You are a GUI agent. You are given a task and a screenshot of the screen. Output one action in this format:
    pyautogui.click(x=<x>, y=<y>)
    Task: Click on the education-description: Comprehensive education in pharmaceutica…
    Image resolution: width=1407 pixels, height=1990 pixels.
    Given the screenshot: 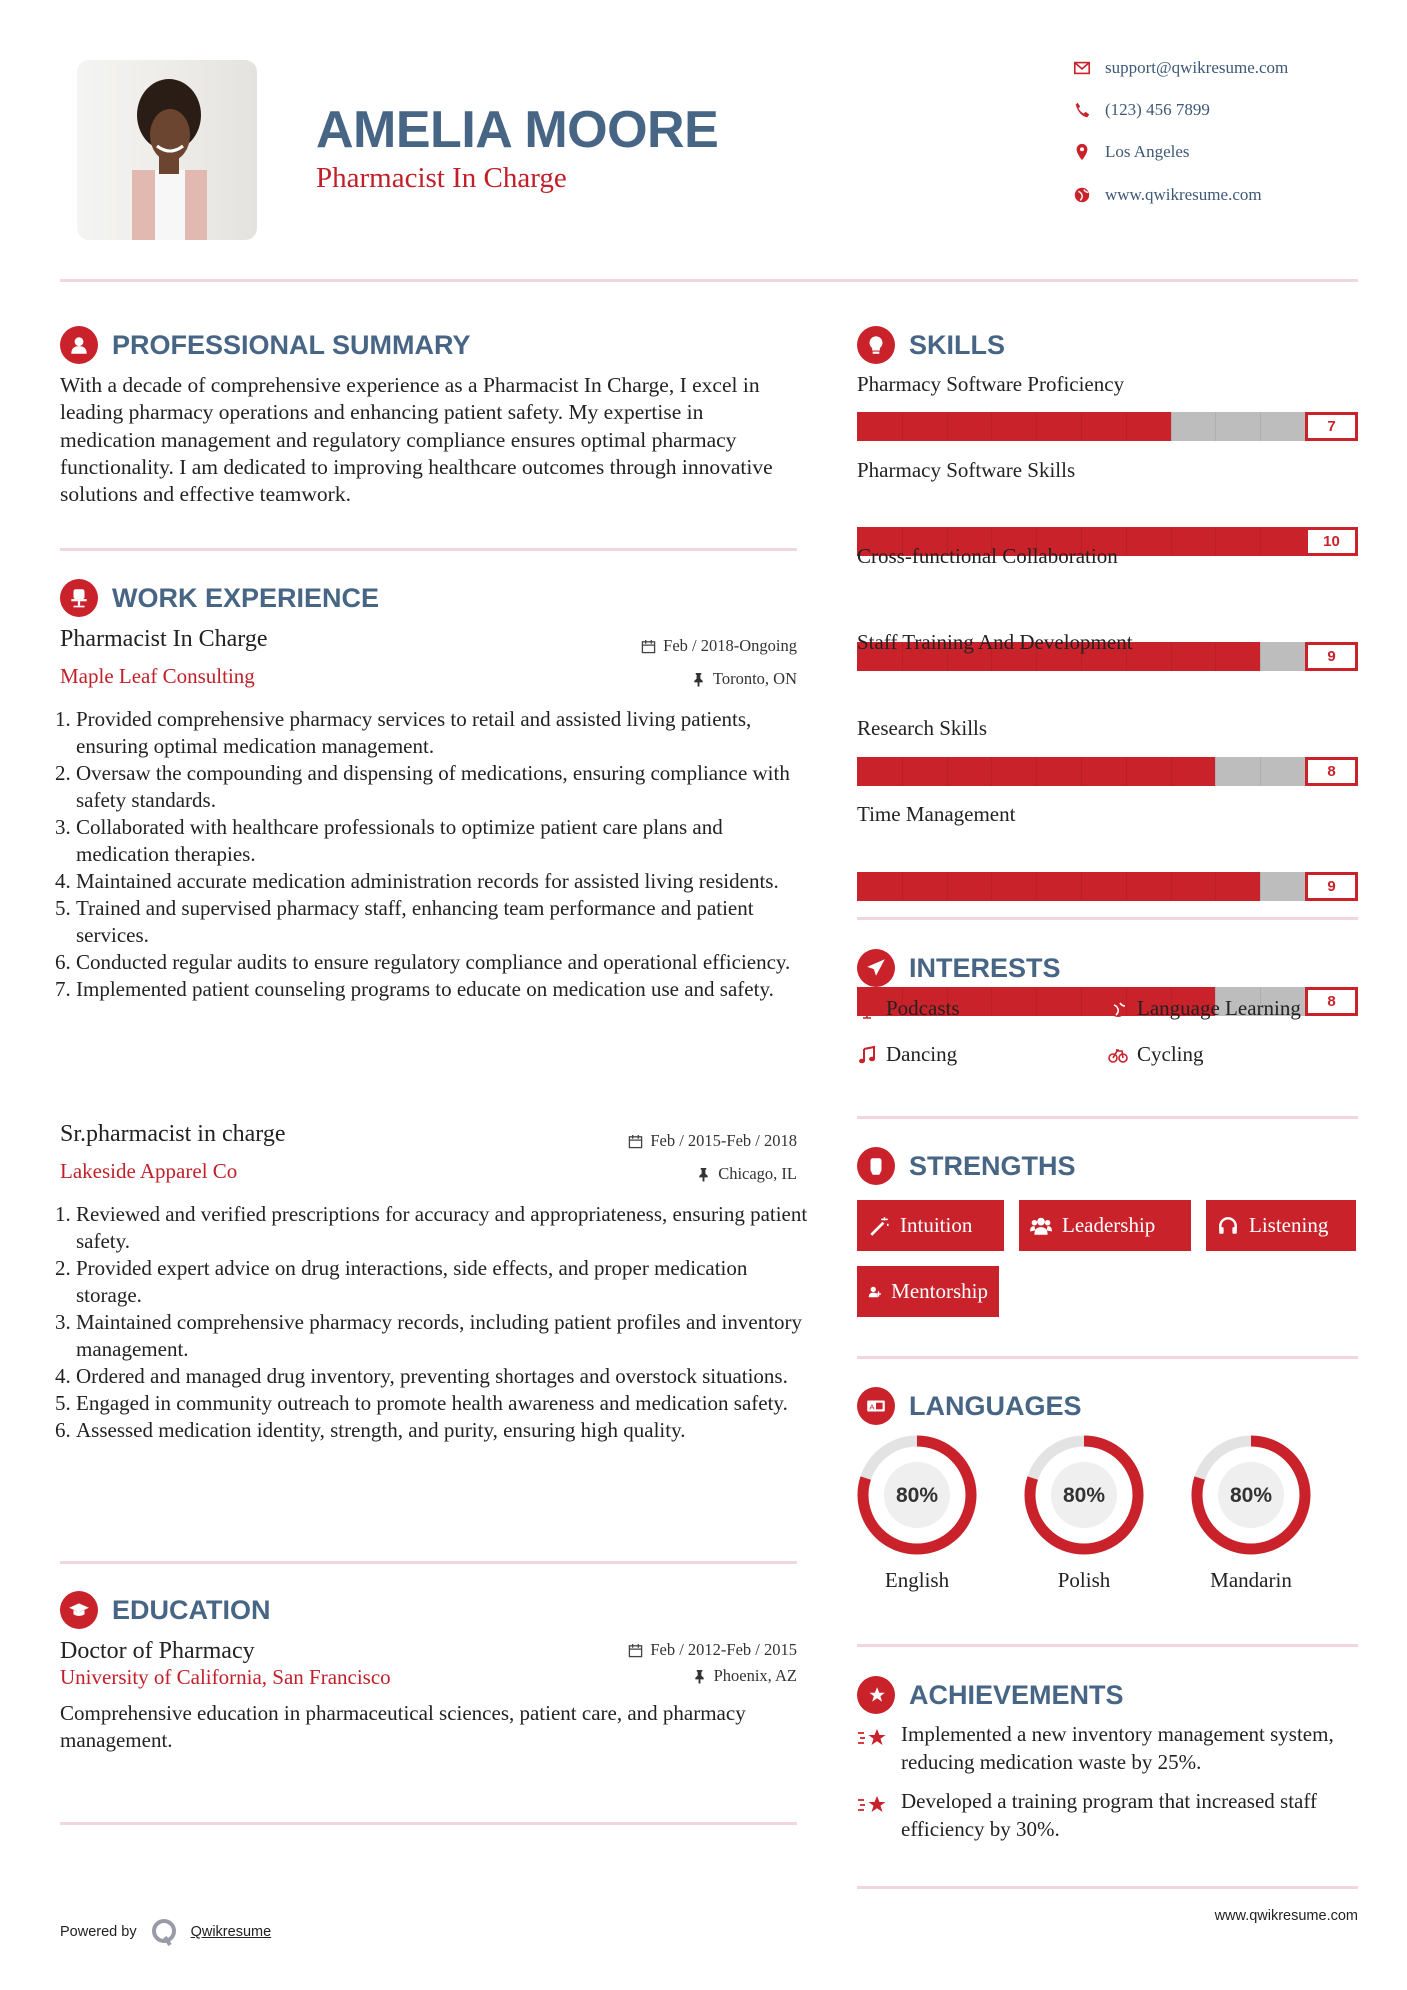 What is the action you would take?
    pyautogui.click(x=403, y=1727)
    